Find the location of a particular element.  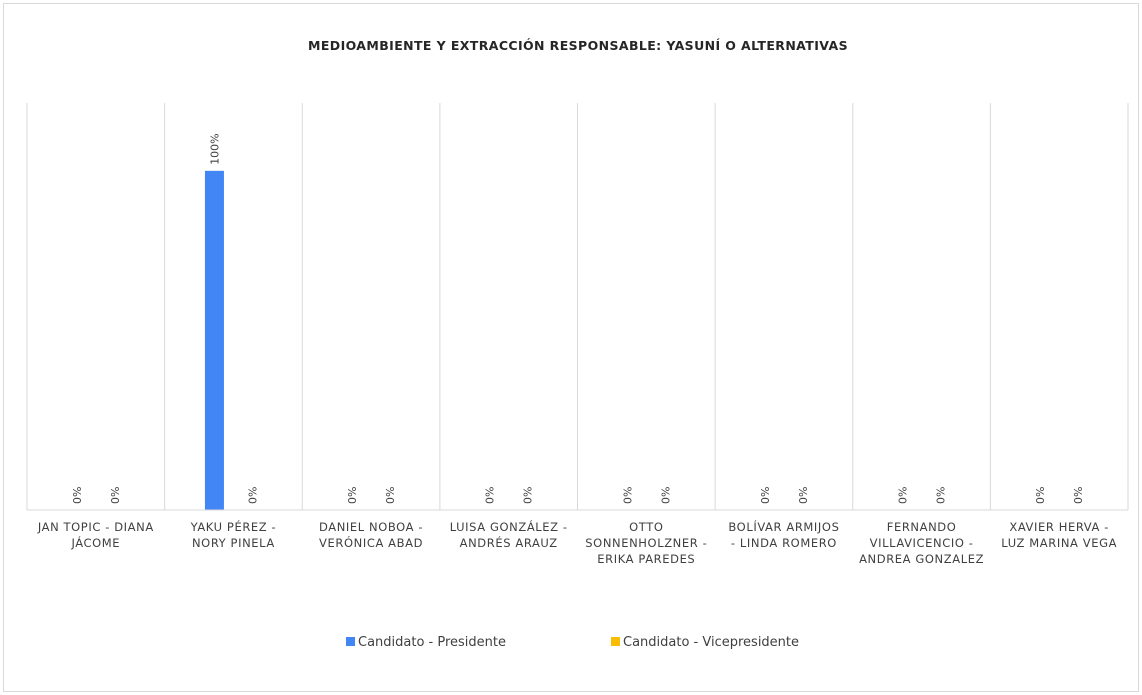

legend-label: Candidato - Presidente is located at coordinates (432, 642).